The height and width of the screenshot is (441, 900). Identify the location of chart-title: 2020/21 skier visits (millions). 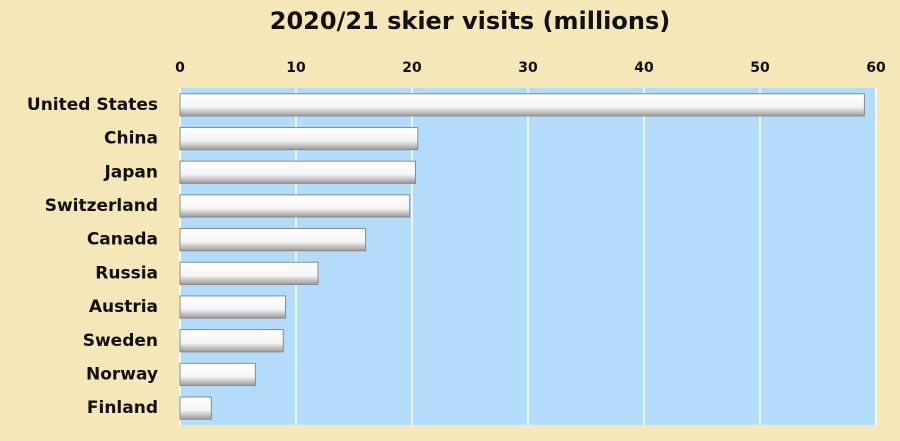
(470, 21).